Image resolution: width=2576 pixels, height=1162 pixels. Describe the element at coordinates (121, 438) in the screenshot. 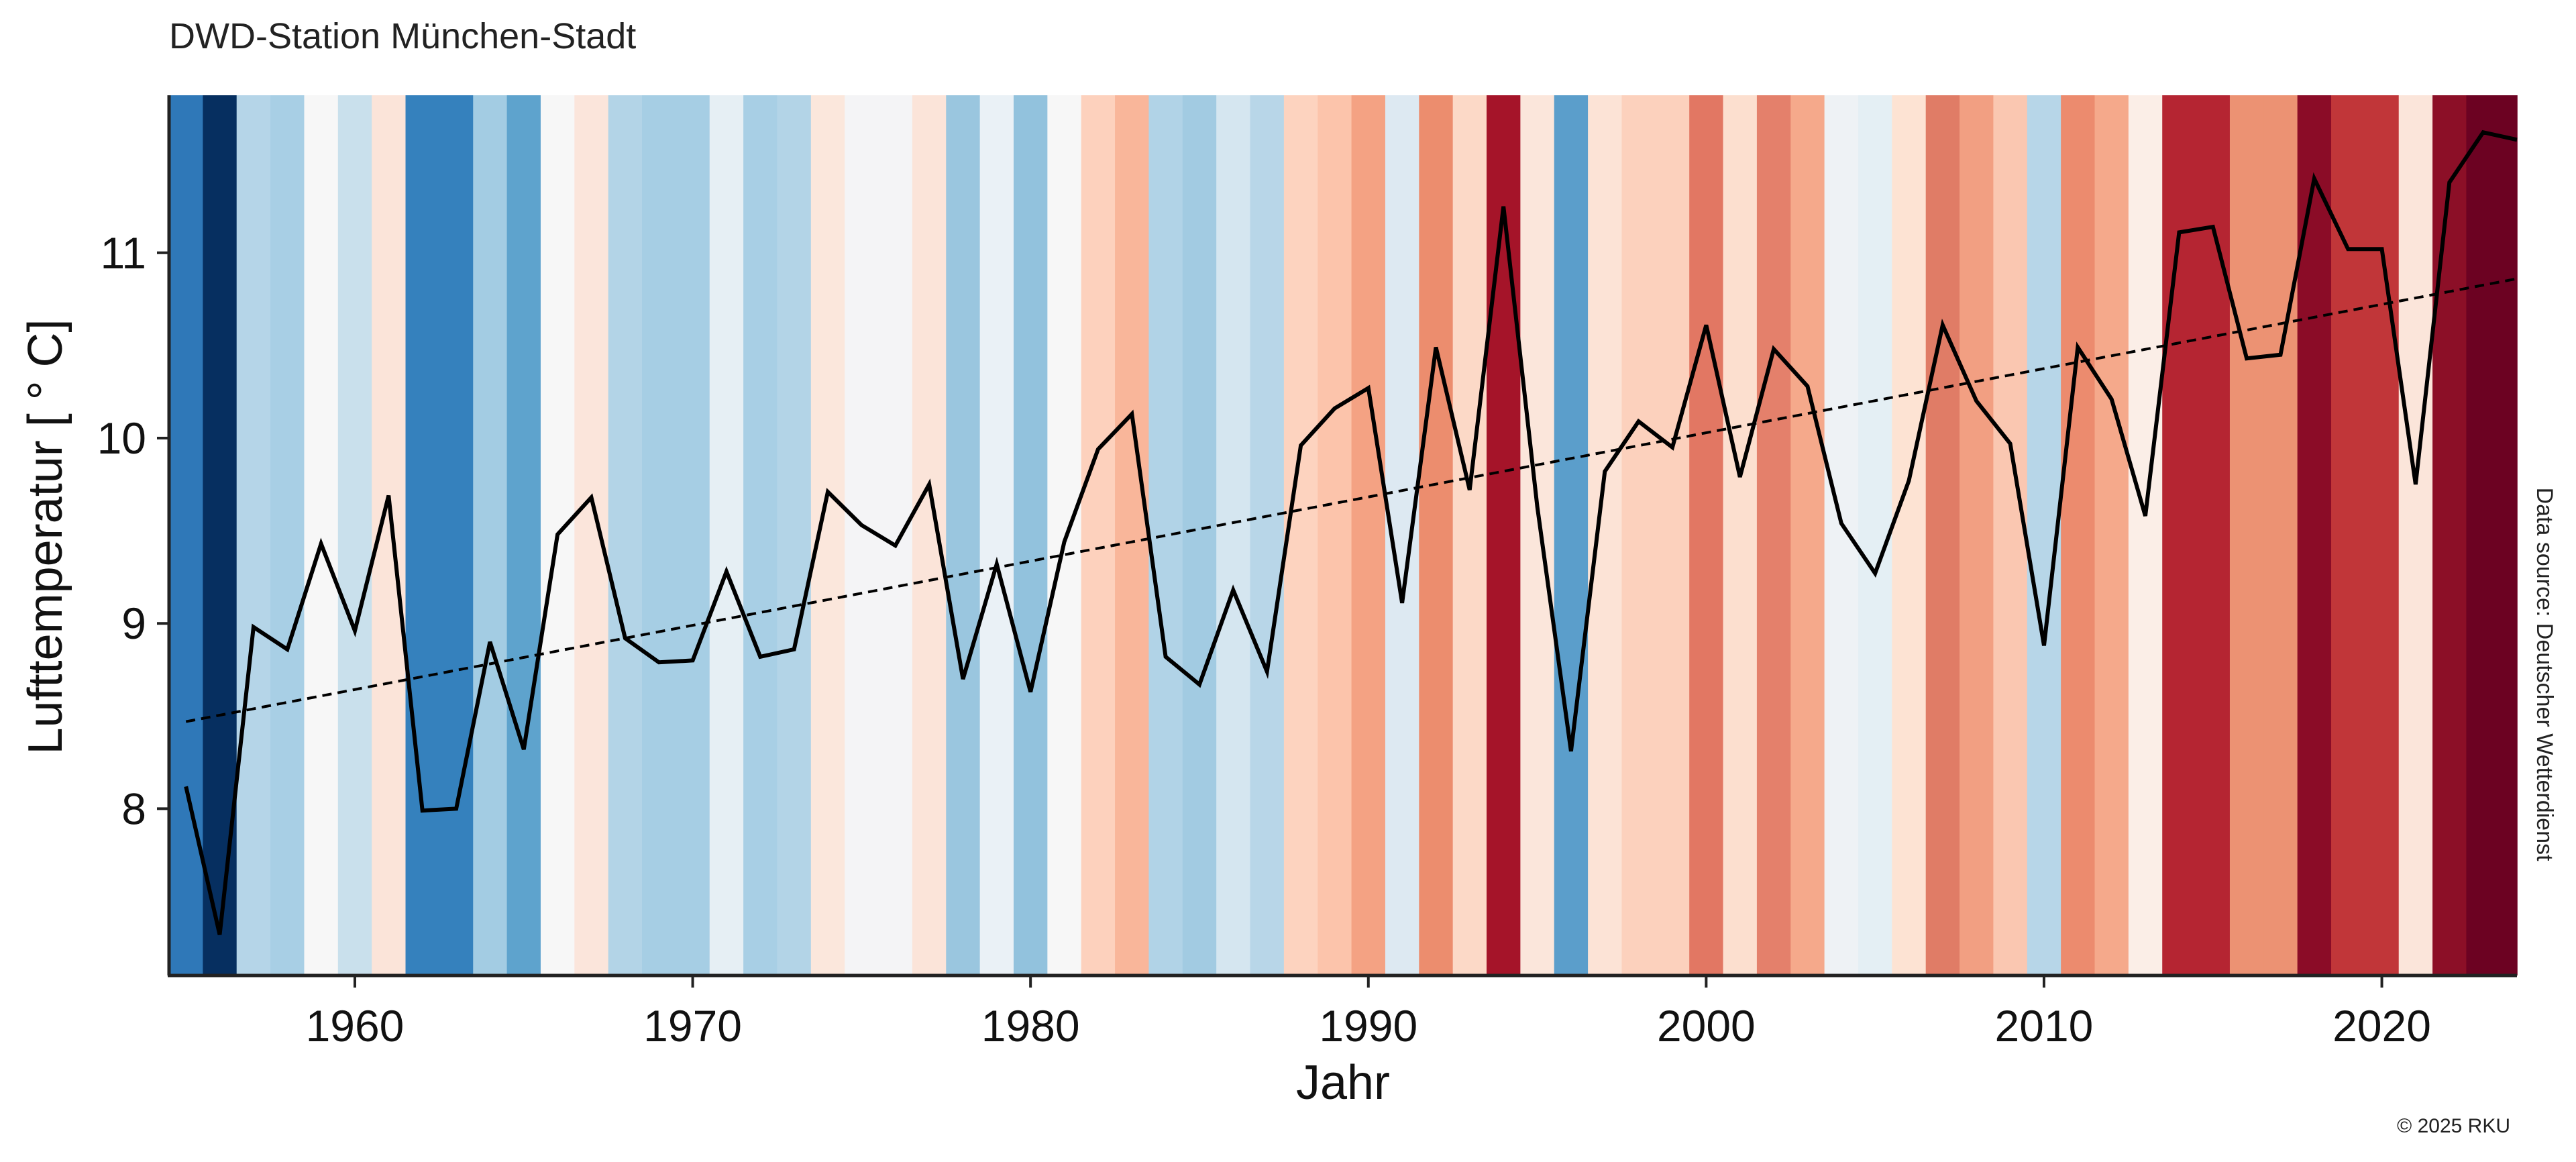

I see `y-tick-label-10: 10` at that location.